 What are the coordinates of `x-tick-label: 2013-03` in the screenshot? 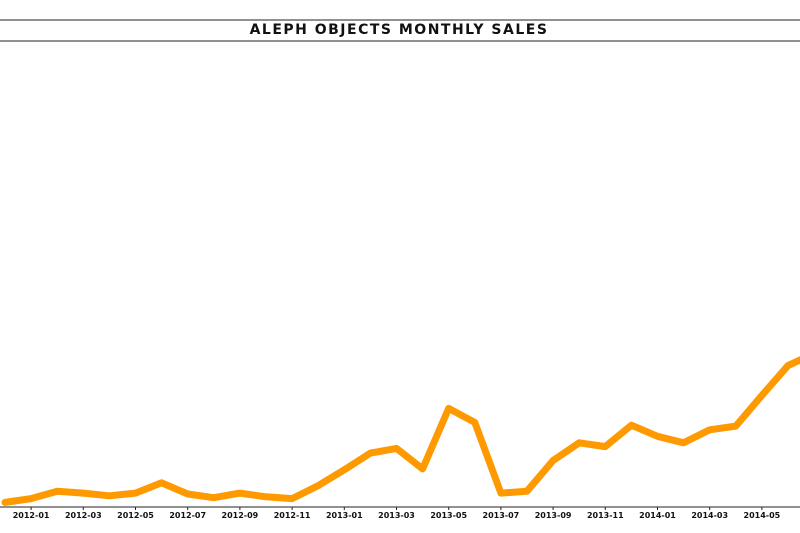 It's located at (396, 515).